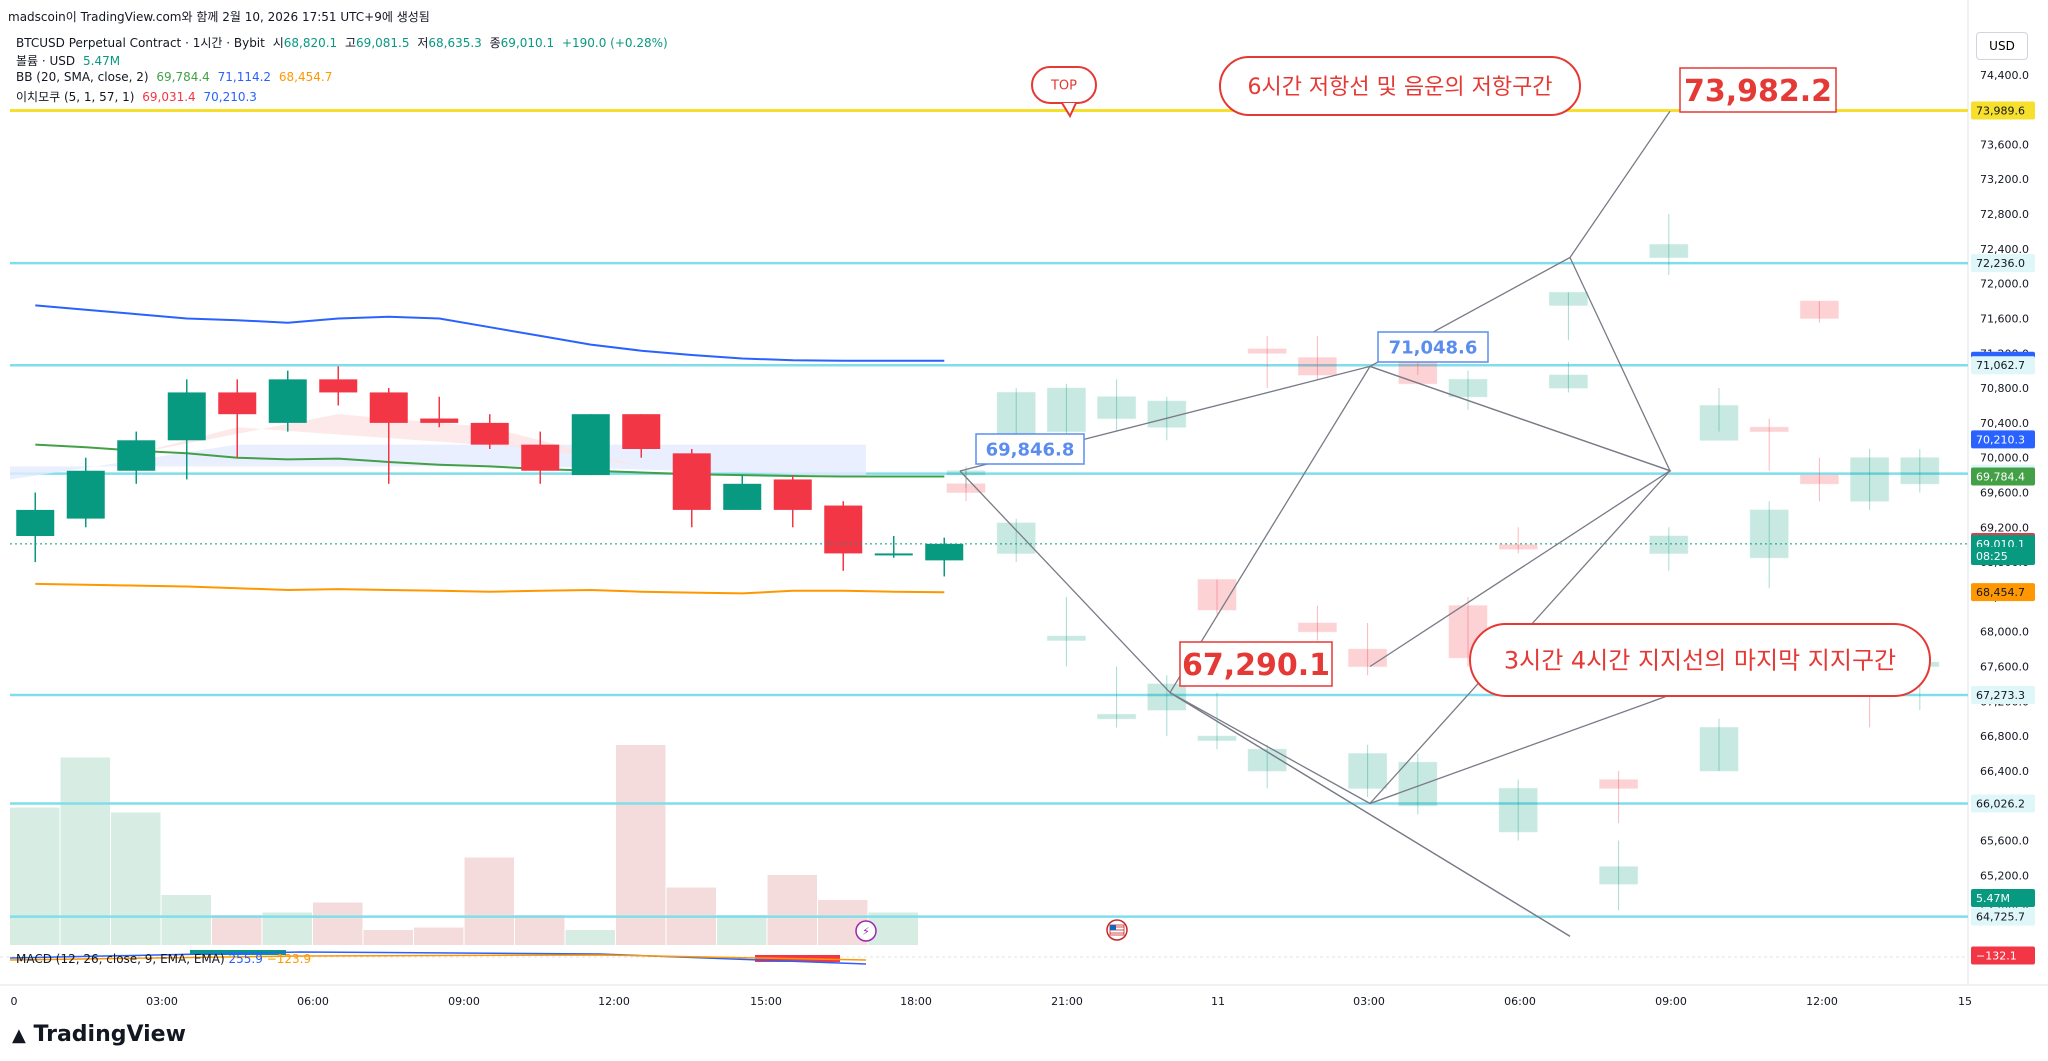 The width and height of the screenshot is (2048, 1061). What do you see at coordinates (2002, 46) in the screenshot?
I see `currency-selector: USD` at bounding box center [2002, 46].